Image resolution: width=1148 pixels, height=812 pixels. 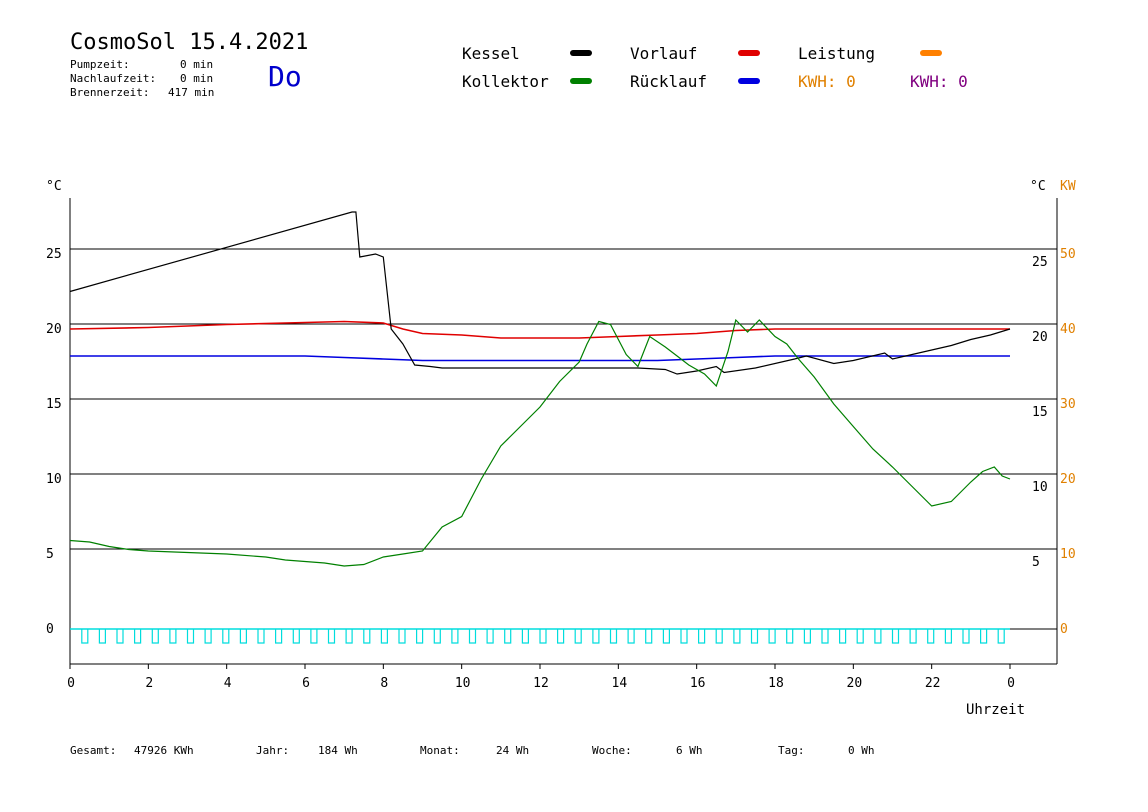 I want to click on y-tick-label-kw: 40, so click(x=1068, y=329).